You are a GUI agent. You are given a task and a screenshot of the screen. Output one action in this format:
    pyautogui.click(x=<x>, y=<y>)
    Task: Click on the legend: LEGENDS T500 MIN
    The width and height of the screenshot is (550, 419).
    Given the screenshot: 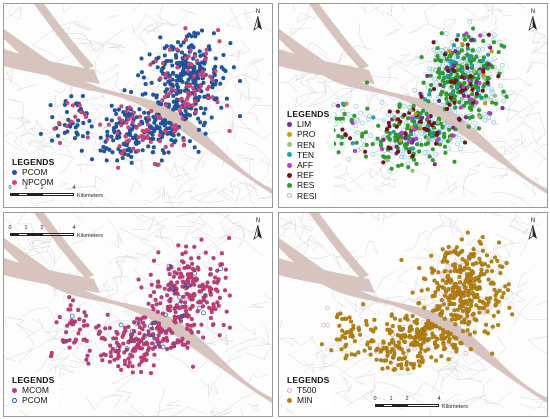 What is the action you would take?
    pyautogui.click(x=308, y=391)
    